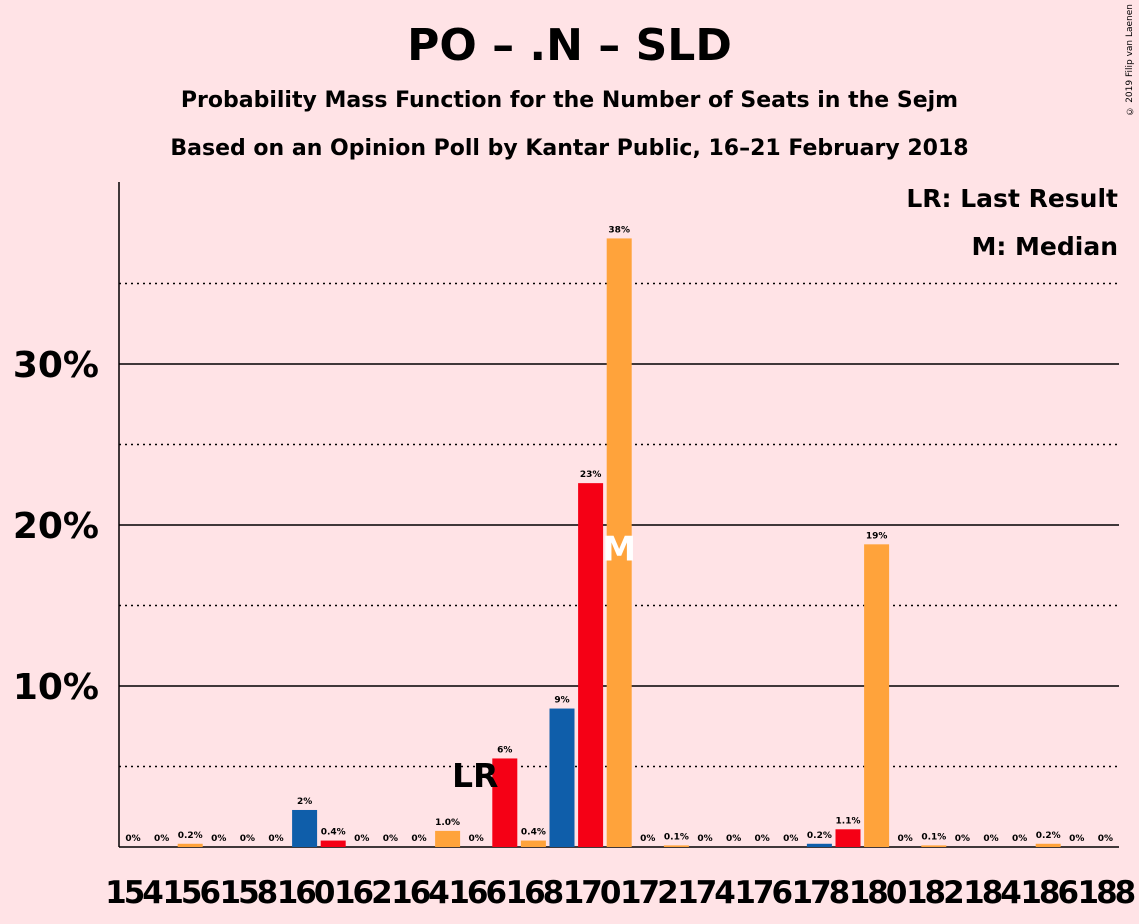 The image size is (1139, 924). What do you see at coordinates (1012, 198) in the screenshot?
I see `legend-last-result: LR: Last Result` at bounding box center [1012, 198].